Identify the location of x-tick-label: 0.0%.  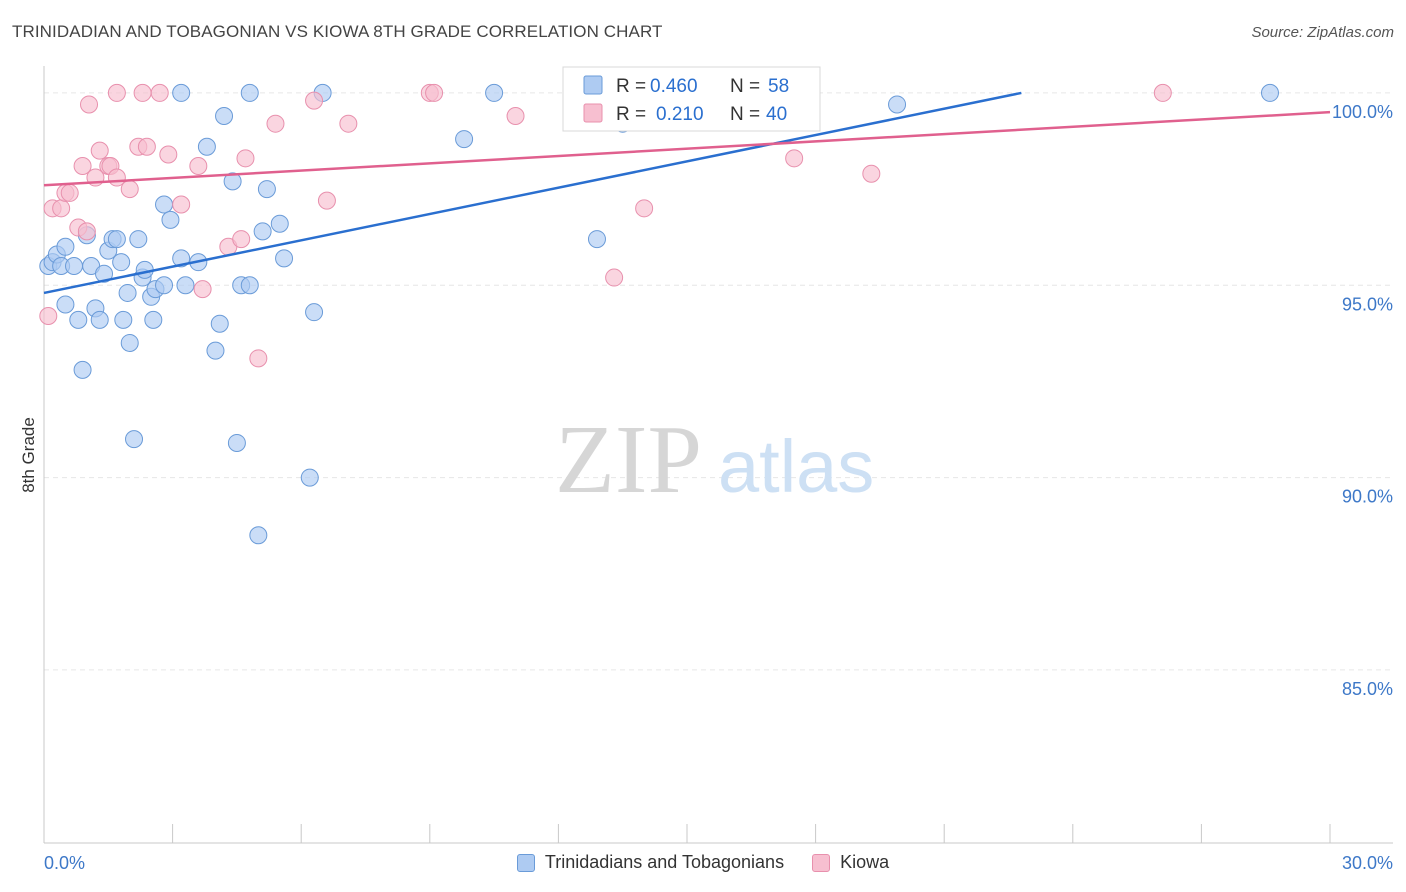
(64, 863).